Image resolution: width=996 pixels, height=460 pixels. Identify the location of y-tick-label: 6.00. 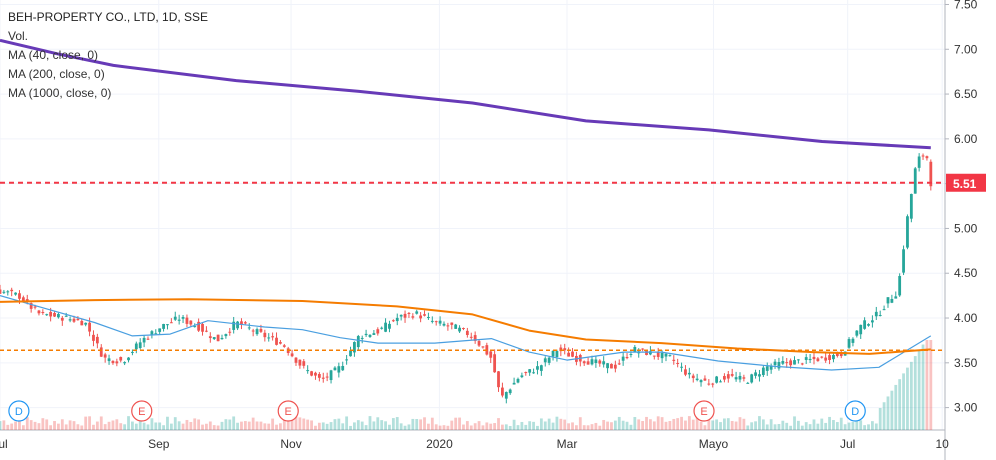
(966, 139).